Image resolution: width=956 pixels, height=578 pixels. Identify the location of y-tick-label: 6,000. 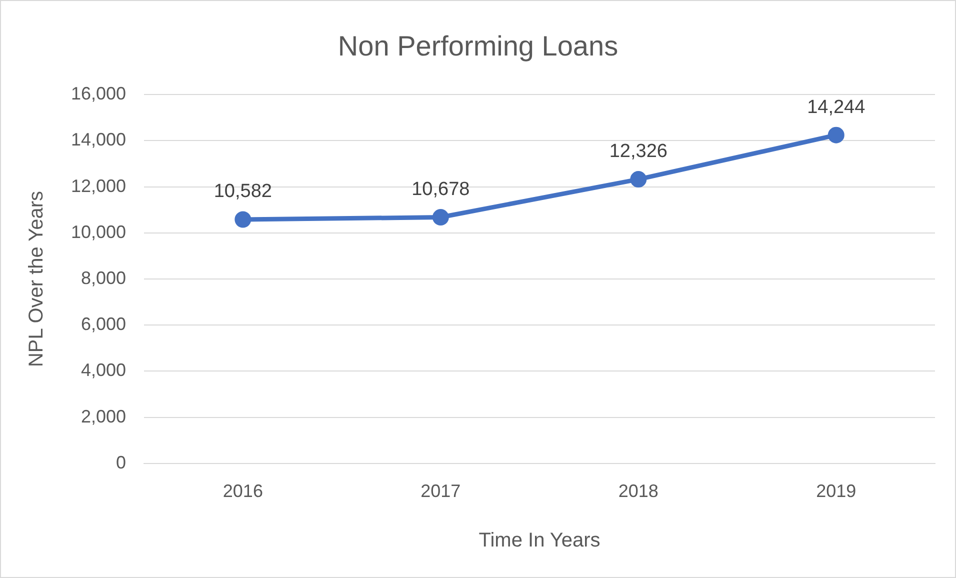
(103, 324).